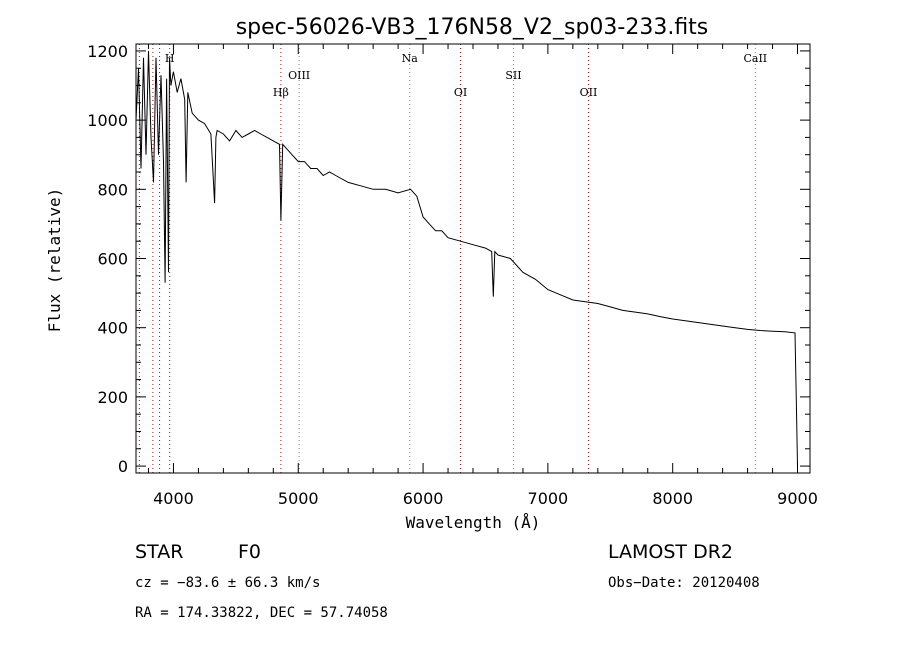 The width and height of the screenshot is (900, 650). What do you see at coordinates (672, 498) in the screenshot?
I see `x-tick-label: 8000` at bounding box center [672, 498].